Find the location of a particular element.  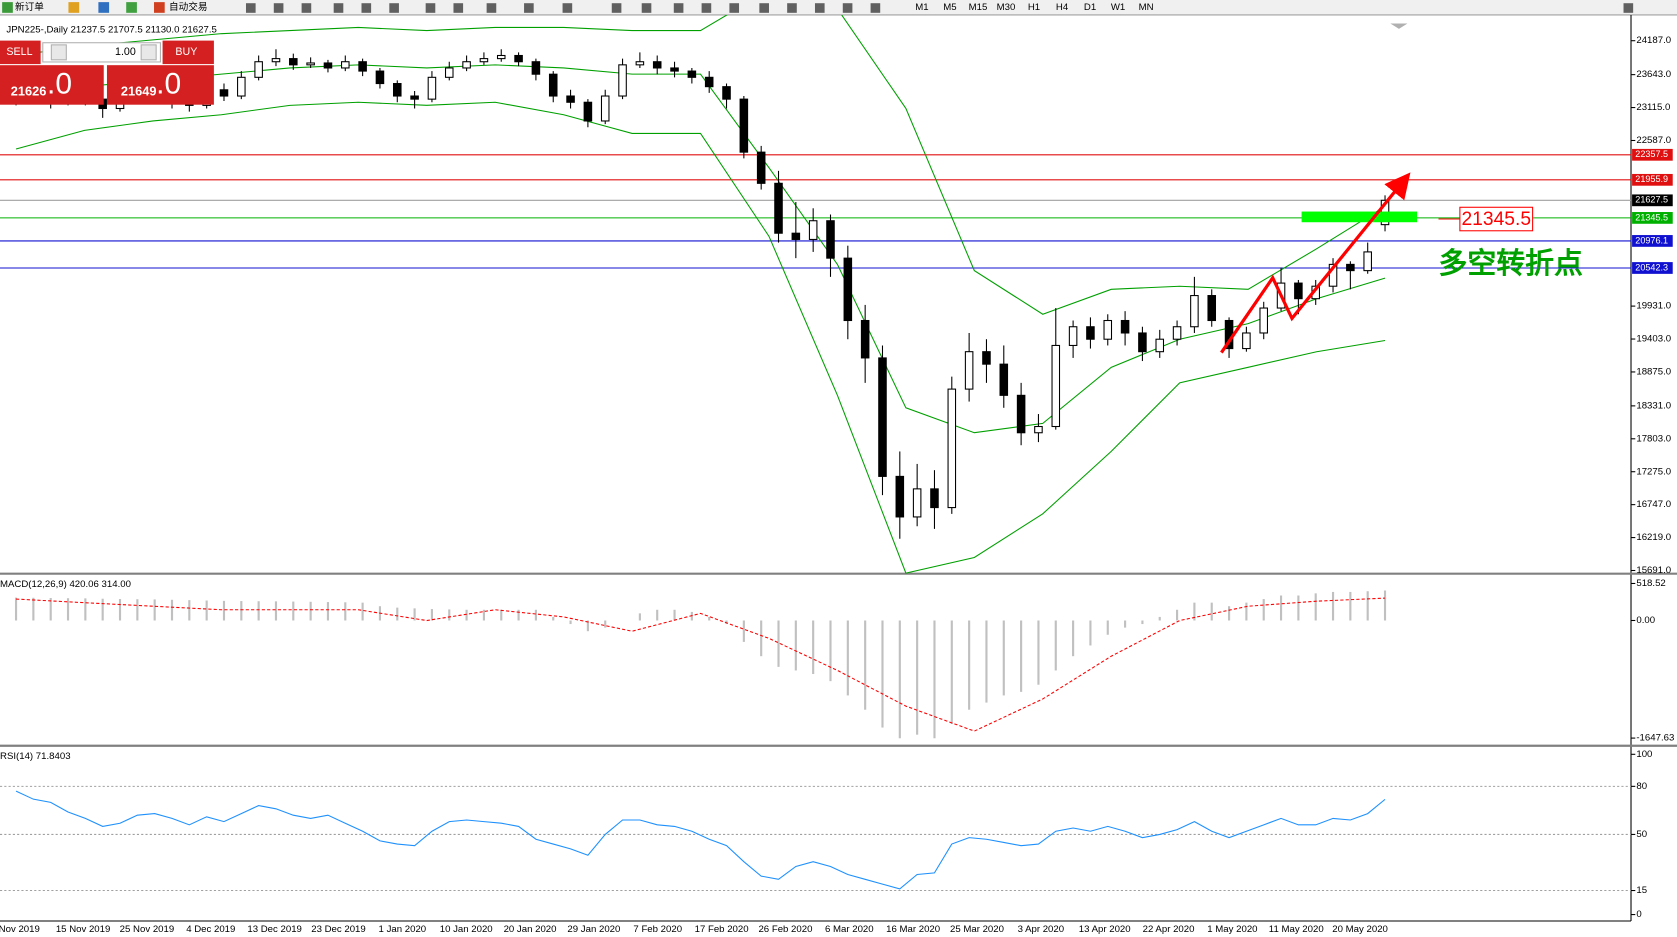

level-label: 21627.5 is located at coordinates (1651, 200).